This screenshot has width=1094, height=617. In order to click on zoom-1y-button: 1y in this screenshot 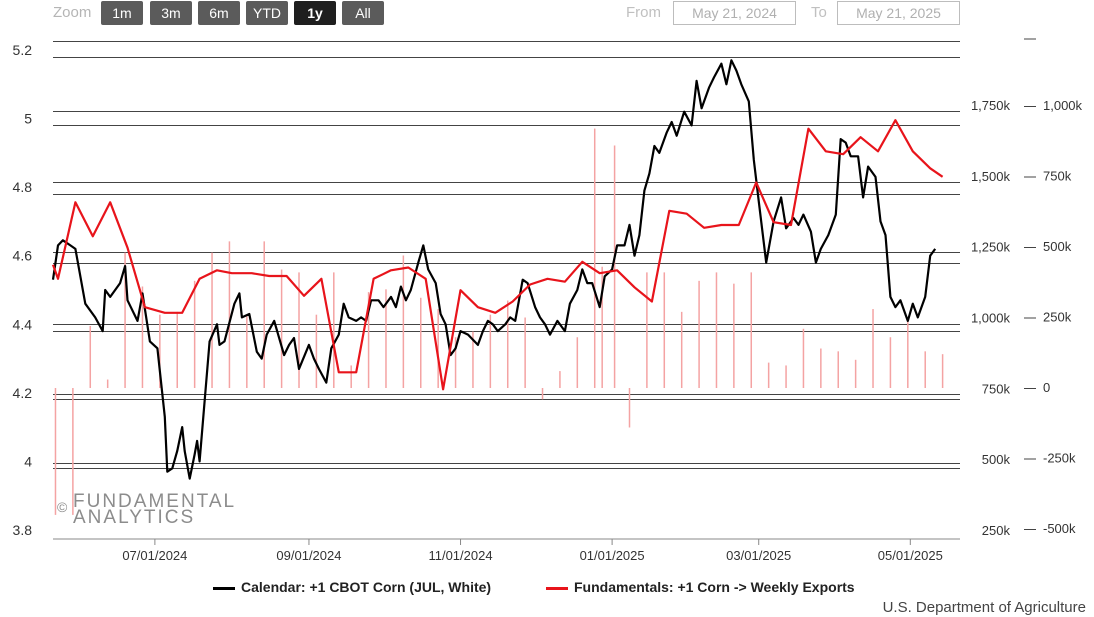, I will do `click(315, 13)`.